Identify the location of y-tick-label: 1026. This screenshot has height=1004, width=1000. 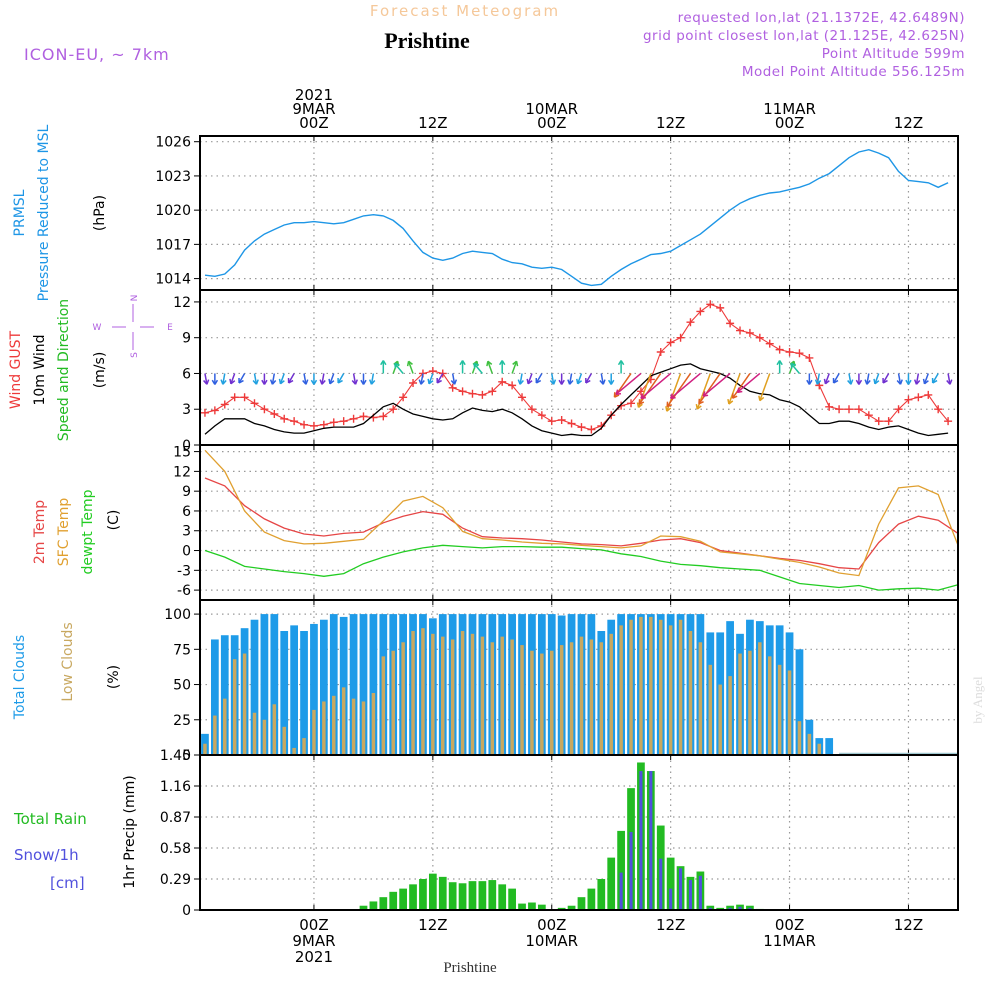
(173, 143).